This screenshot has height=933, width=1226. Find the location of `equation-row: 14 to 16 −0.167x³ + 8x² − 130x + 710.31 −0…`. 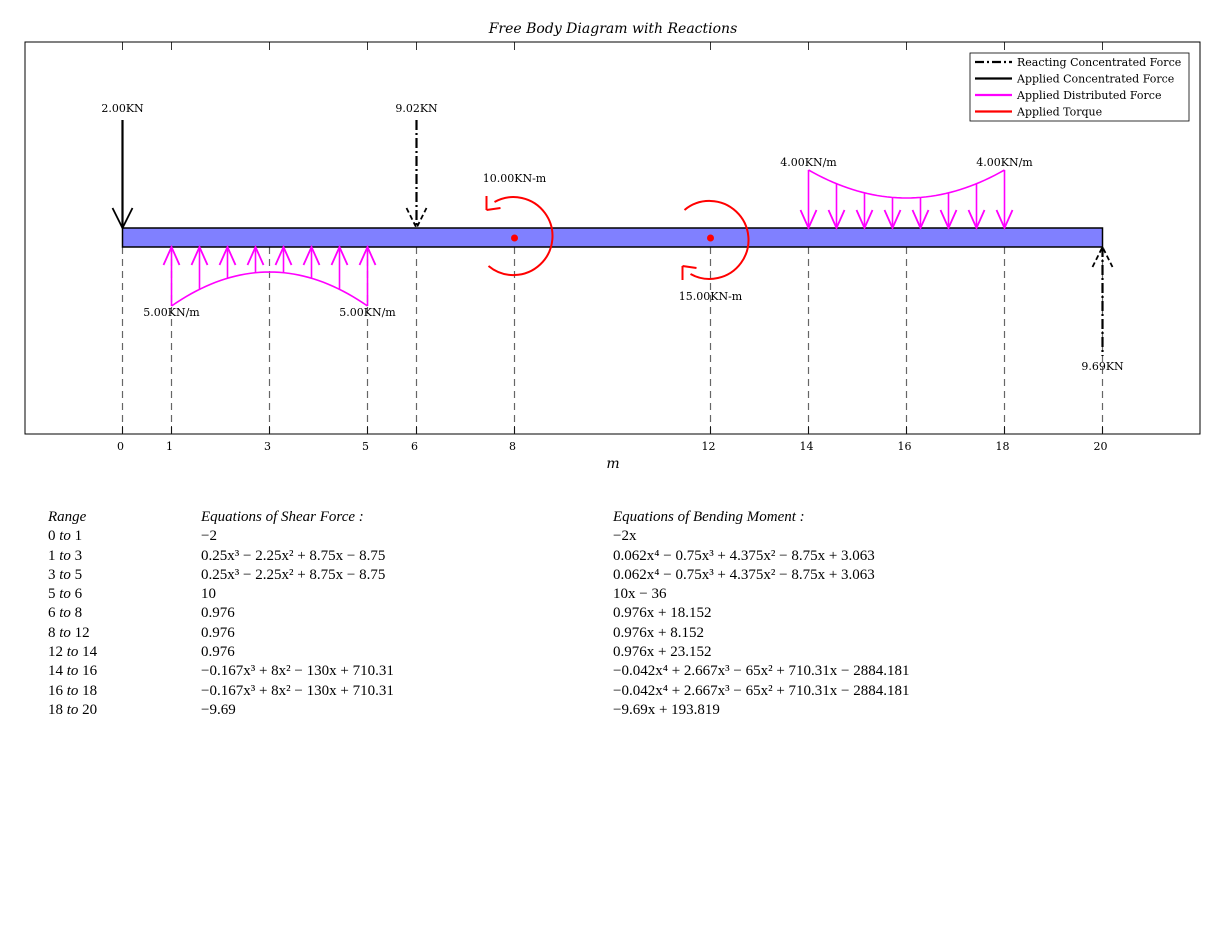

equation-row: 14 to 16 −0.167x³ + 8x² − 130x + 710.31 −0… is located at coordinates (580, 671).